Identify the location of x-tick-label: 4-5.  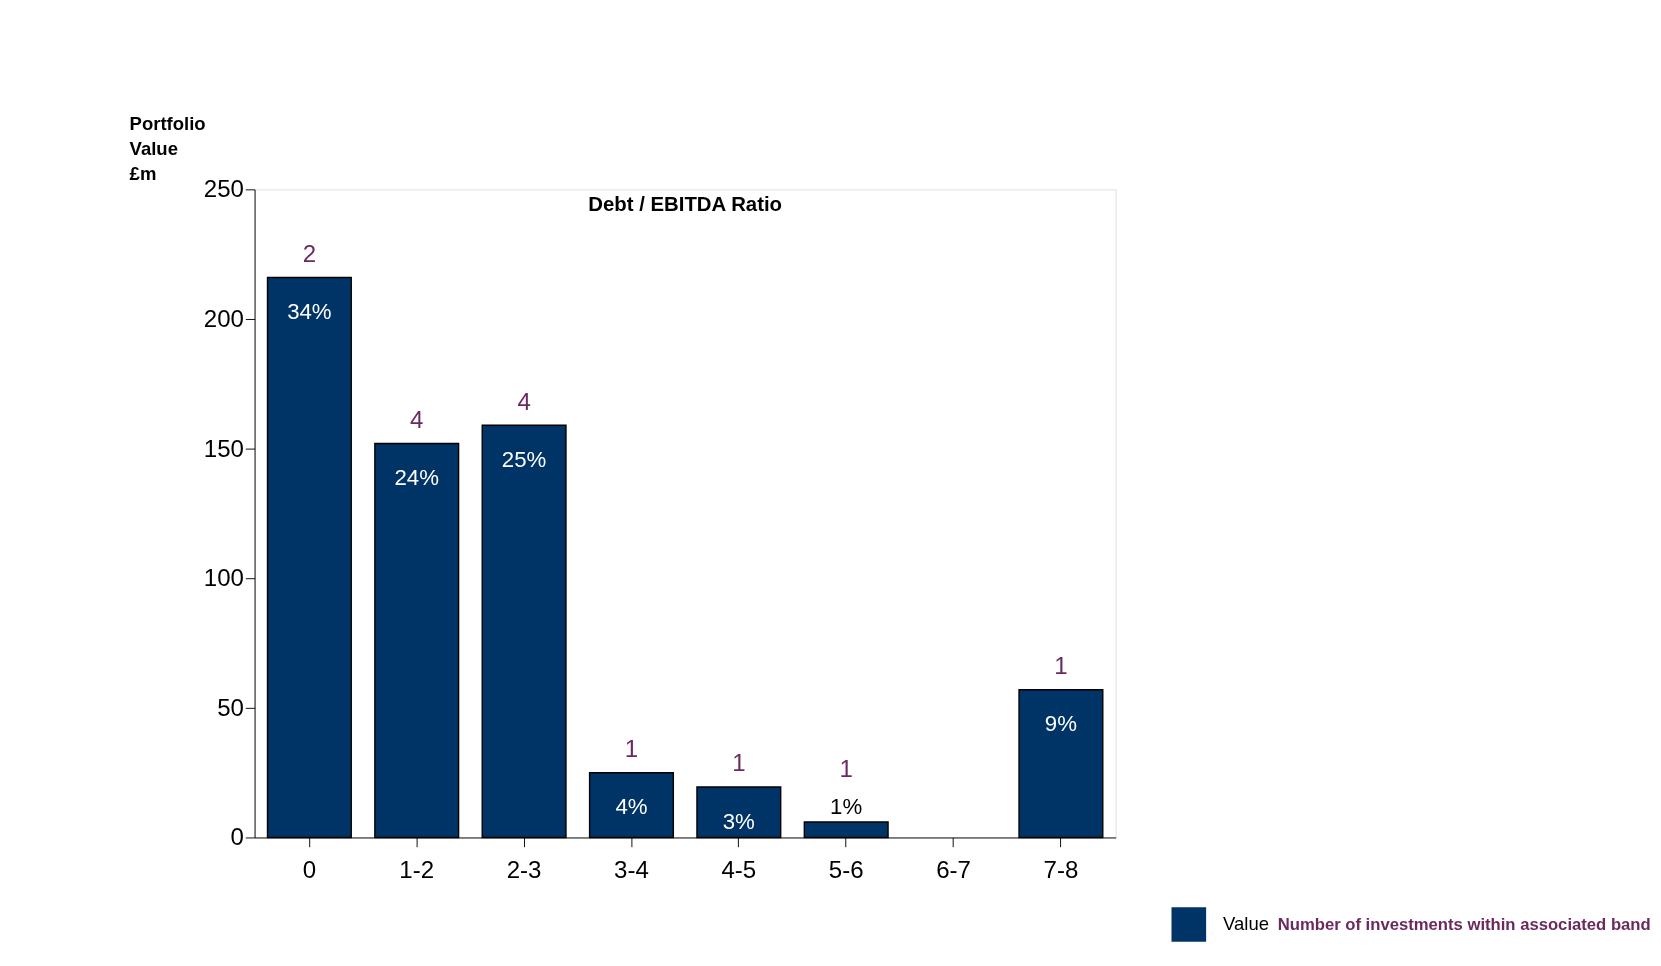
(739, 869).